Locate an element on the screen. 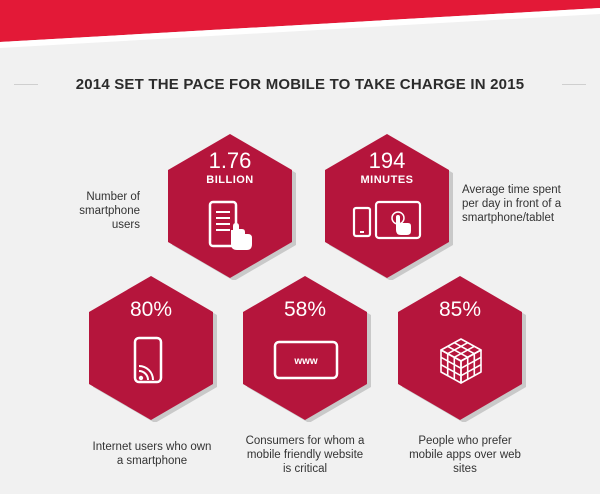 The height and width of the screenshot is (494, 600). caption-internet-users: Internet users who own a smartphone is located at coordinates (152, 454).